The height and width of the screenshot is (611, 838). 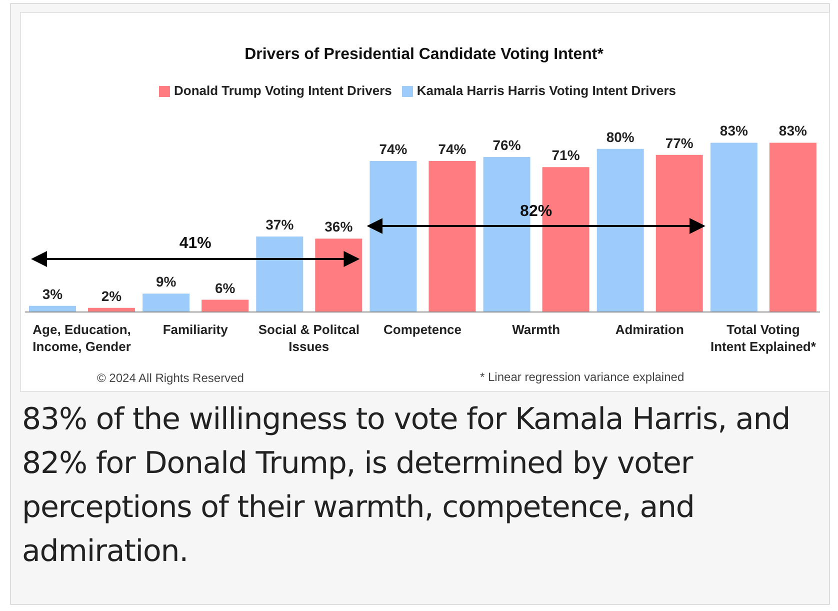 What do you see at coordinates (81, 338) in the screenshot?
I see `x-tick-label: Age, Education, Income, Gender` at bounding box center [81, 338].